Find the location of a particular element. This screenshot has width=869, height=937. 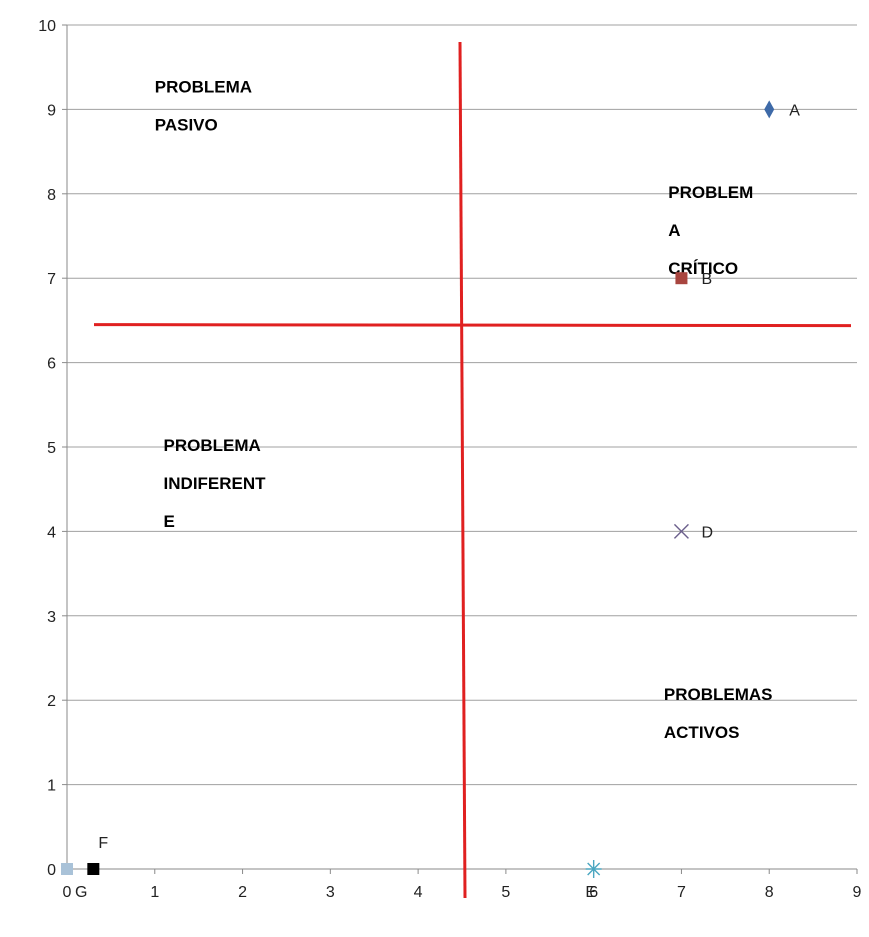

point-label: F is located at coordinates (103, 843).